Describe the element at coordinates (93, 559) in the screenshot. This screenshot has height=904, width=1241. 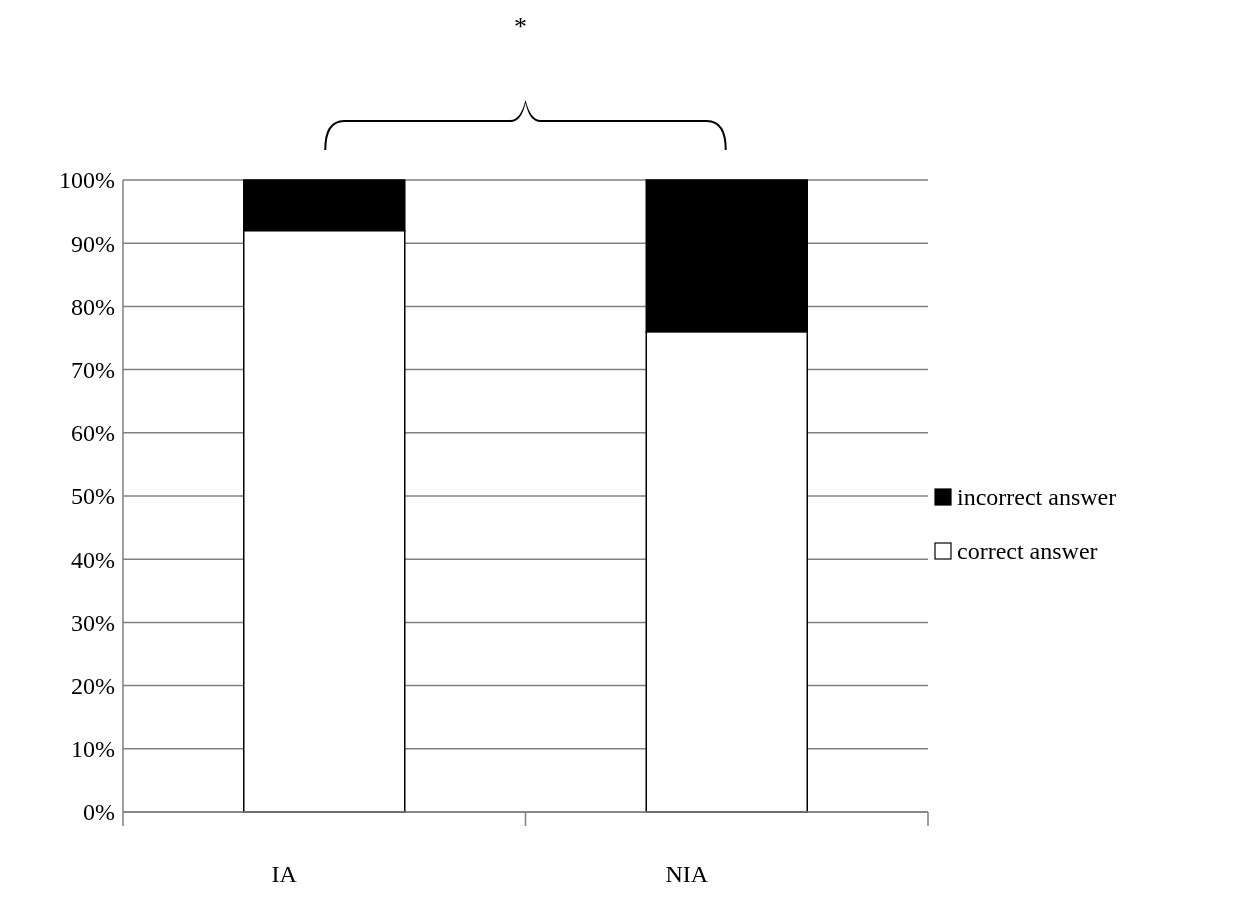
I see `y-tick-label: 40%` at that location.